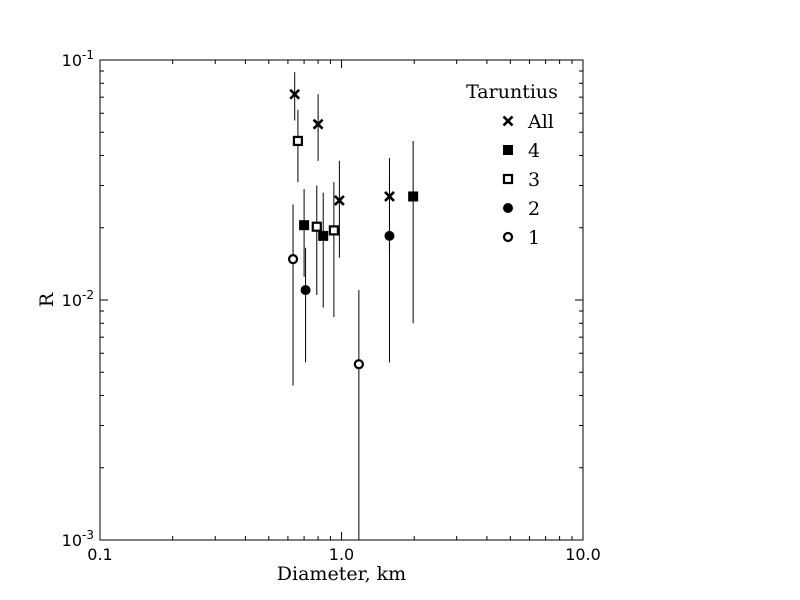 The width and height of the screenshot is (800, 600). I want to click on error-bars, so click(353, 306).